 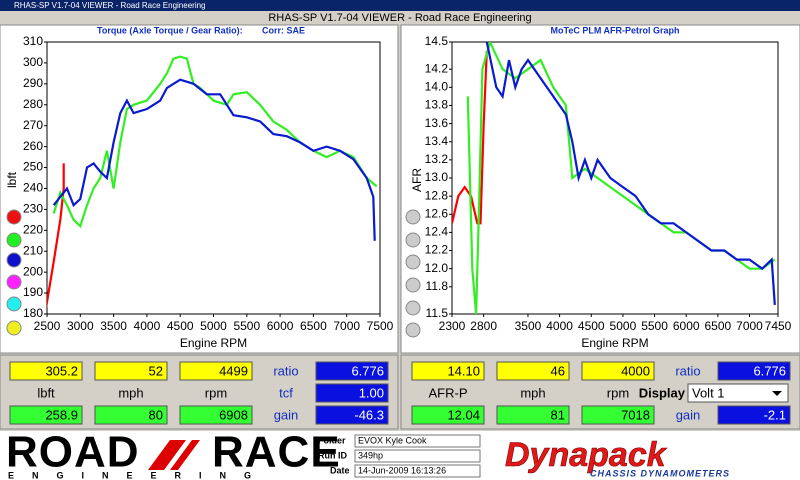 I want to click on y-tick-label: 13.6, so click(x=437, y=123).